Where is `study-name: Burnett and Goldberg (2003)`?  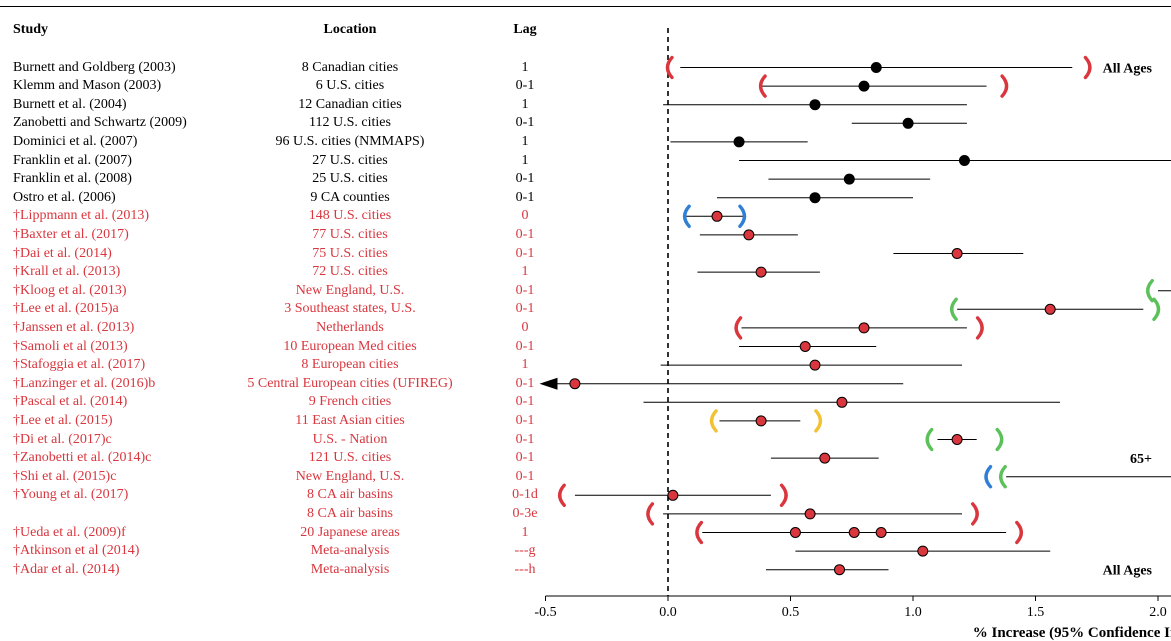
study-name: Burnett and Goldberg (2003) is located at coordinates (94, 67).